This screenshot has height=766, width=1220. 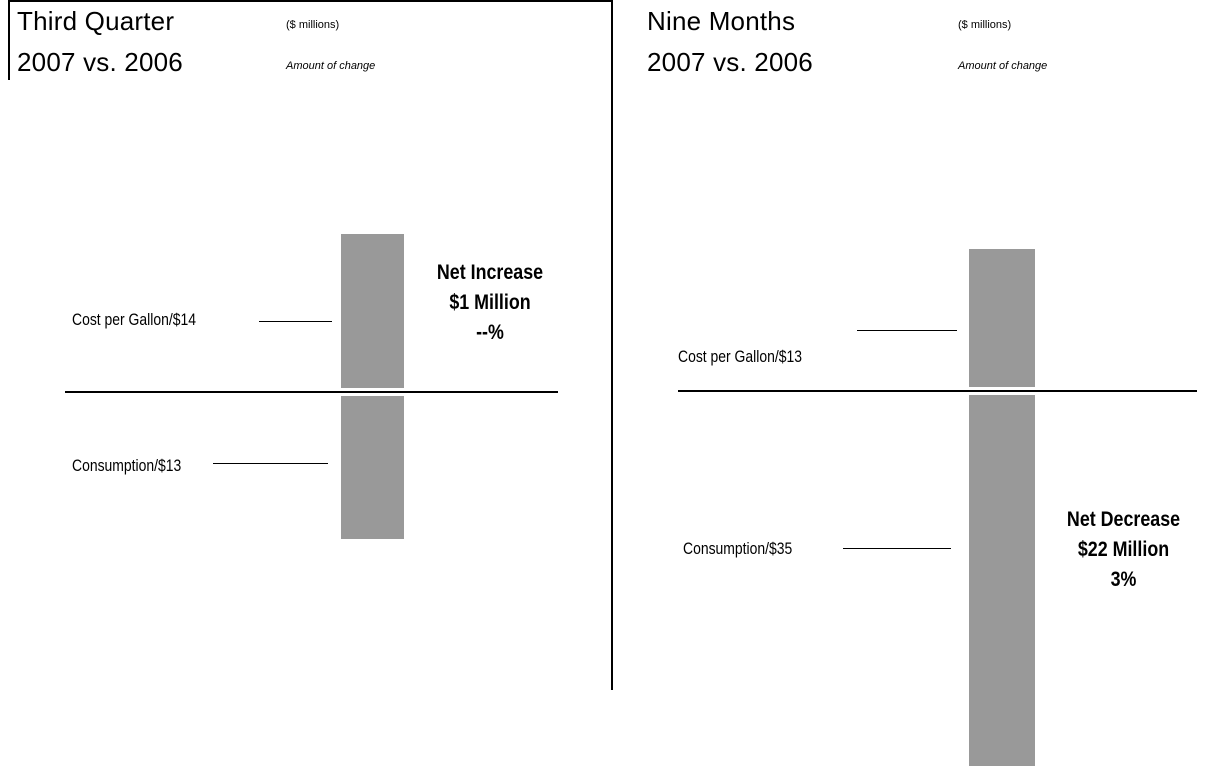 I want to click on chart-title-line1: Nine Months, so click(x=721, y=21).